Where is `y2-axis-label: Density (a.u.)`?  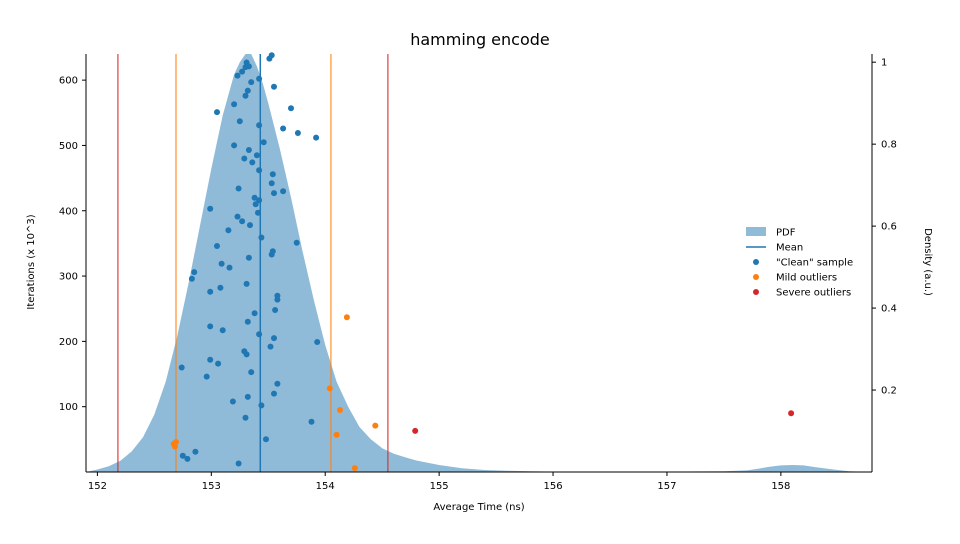
y2-axis-label: Density (a.u.) is located at coordinates (927, 262).